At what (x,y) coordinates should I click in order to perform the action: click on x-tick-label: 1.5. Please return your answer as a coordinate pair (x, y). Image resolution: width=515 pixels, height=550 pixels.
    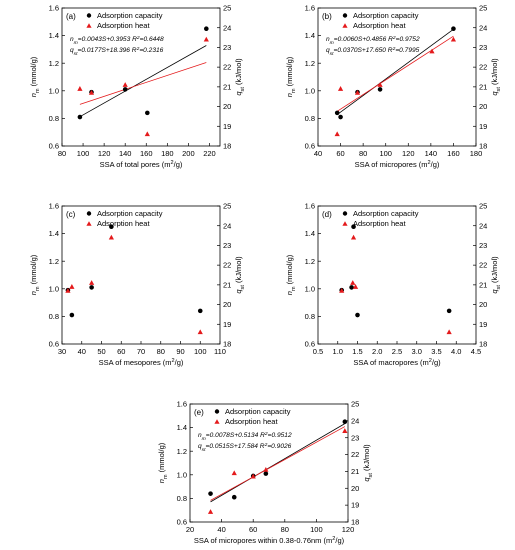
    Looking at the image, I should click on (357, 351).